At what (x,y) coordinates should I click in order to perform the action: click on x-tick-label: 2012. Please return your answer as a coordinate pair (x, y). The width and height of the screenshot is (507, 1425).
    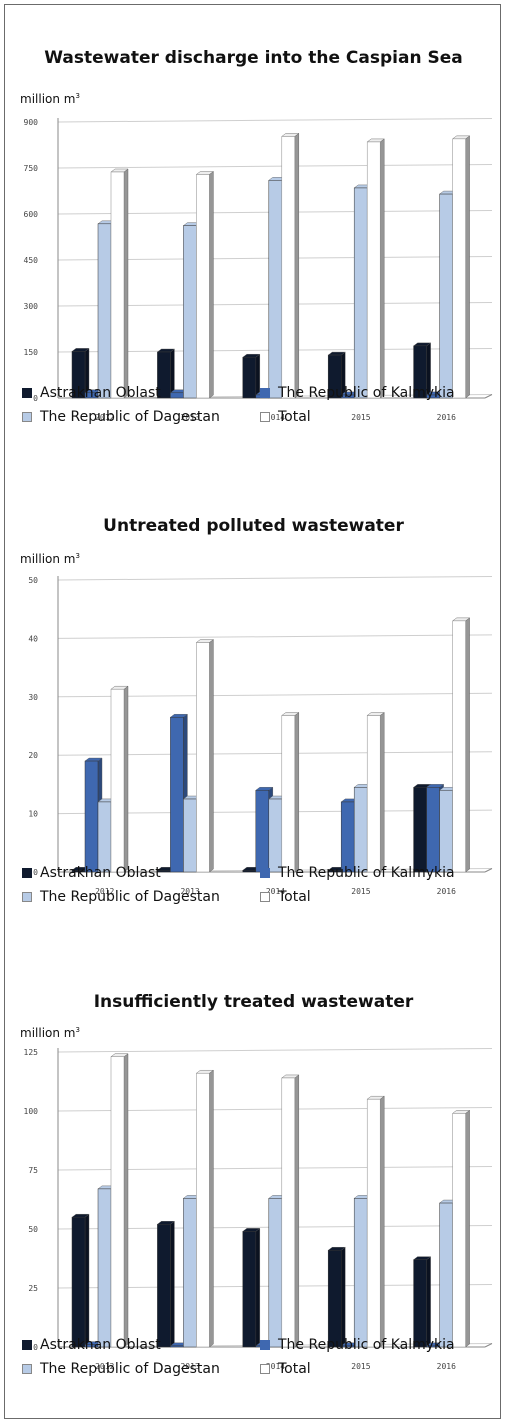
    Looking at the image, I should click on (104, 891).